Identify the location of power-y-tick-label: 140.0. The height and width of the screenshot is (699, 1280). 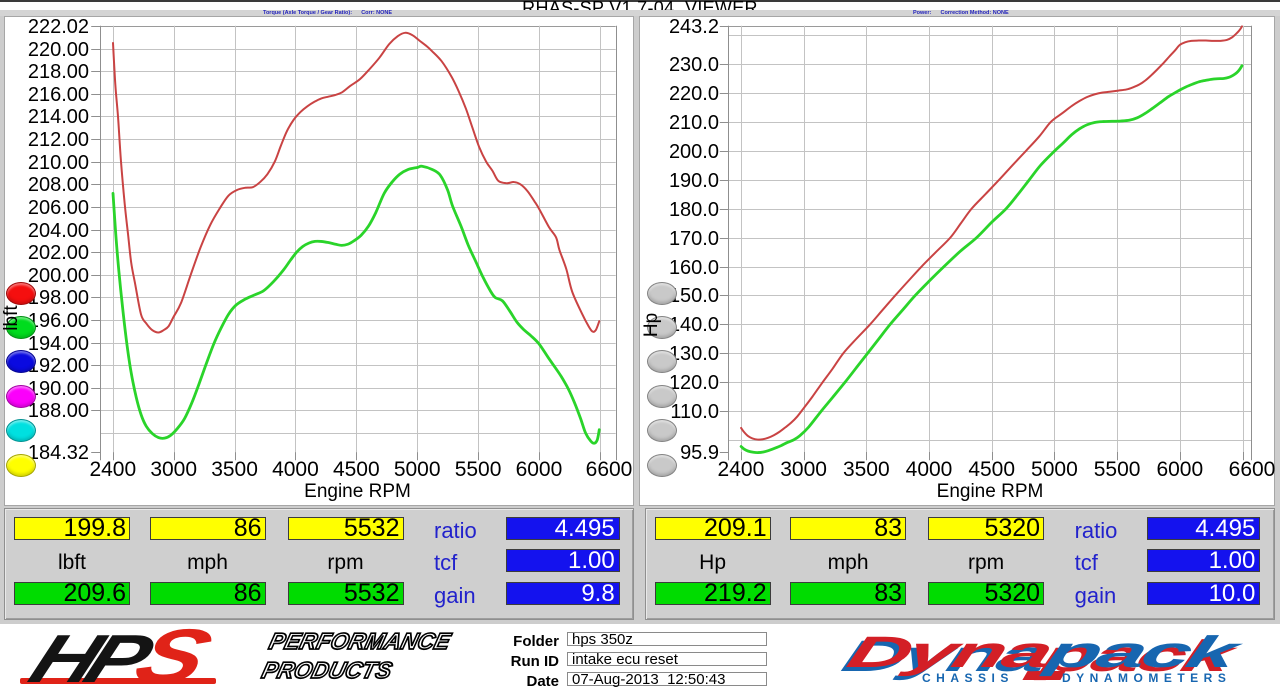
(693, 325).